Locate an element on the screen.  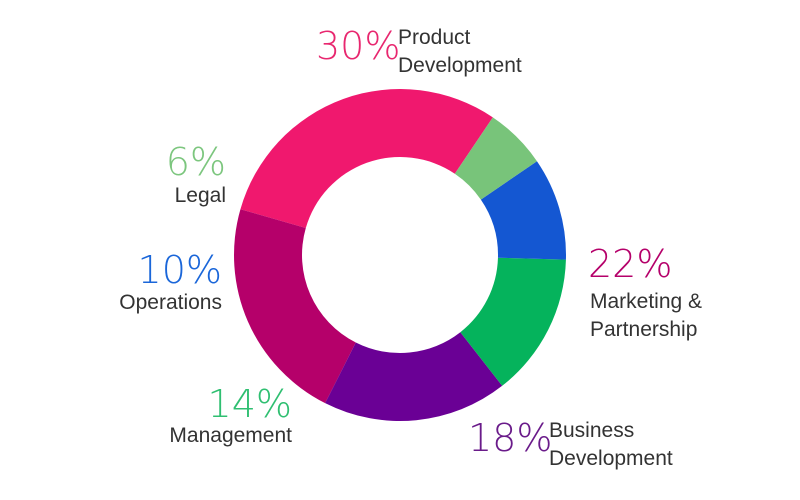
donut-slice-business-development is located at coordinates (414, 376).